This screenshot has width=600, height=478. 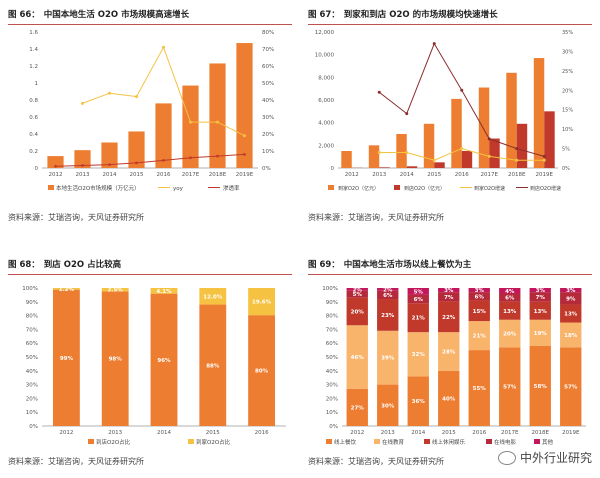 What do you see at coordinates (325, 56) in the screenshot?
I see `y-tick-label: 10,000` at bounding box center [325, 56].